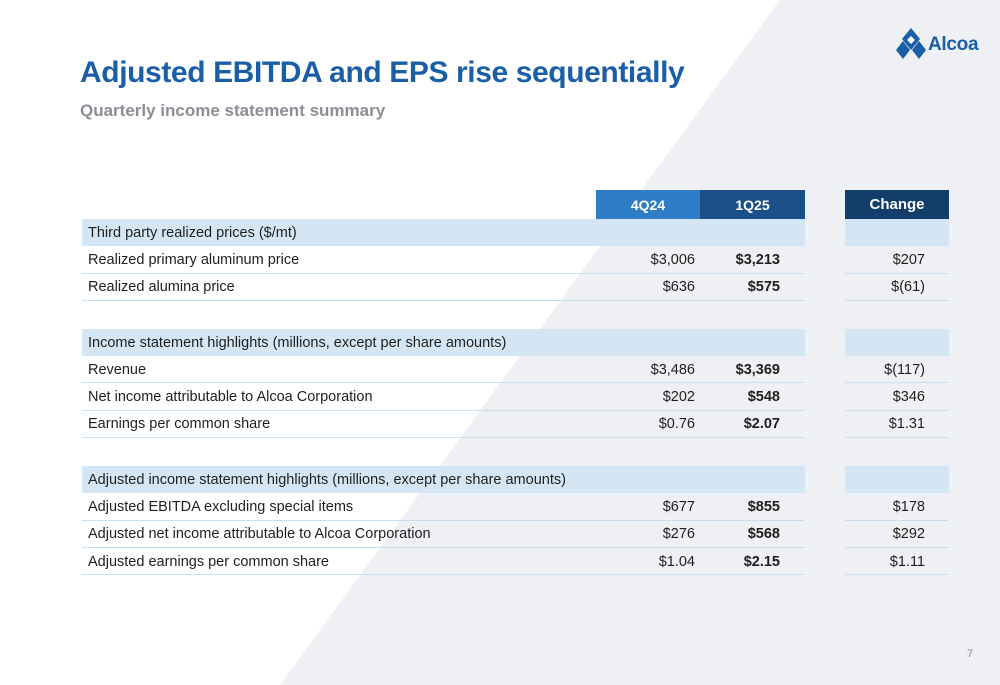 This screenshot has height=685, width=1000. What do you see at coordinates (678, 287) in the screenshot?
I see `value-4q24: $636` at bounding box center [678, 287].